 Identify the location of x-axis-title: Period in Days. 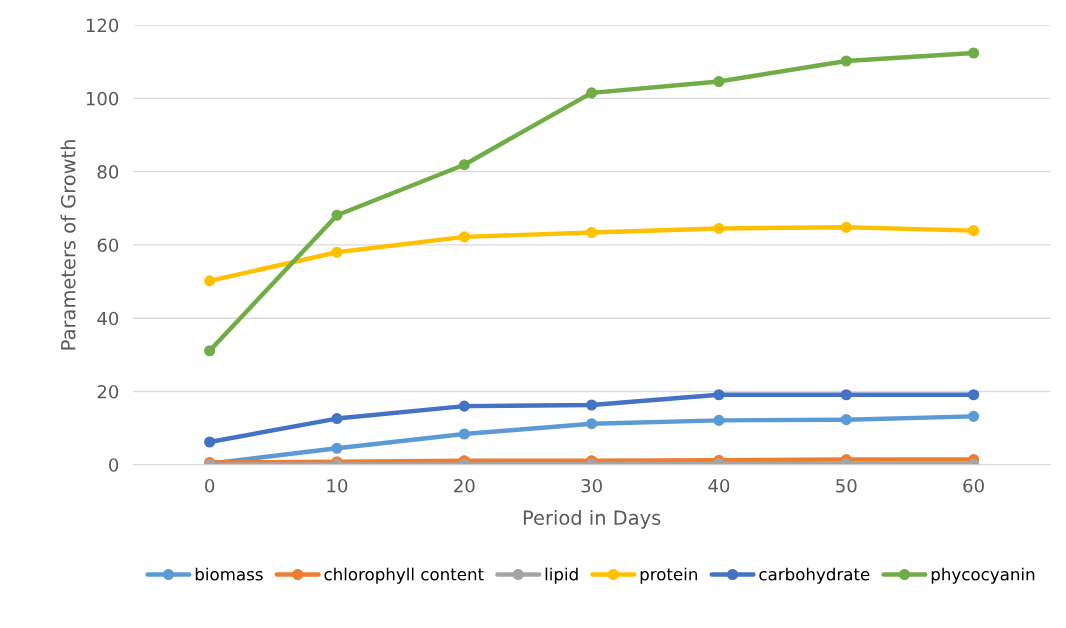
(592, 519).